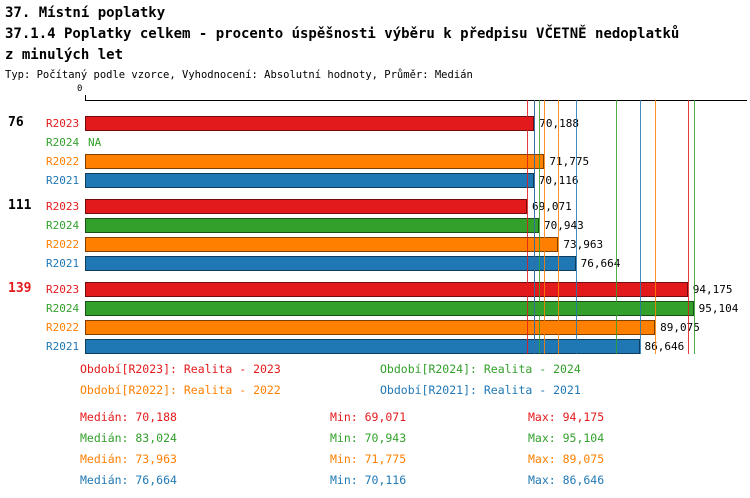 The image size is (750, 498). I want to click on value-label: 69,071, so click(552, 206).